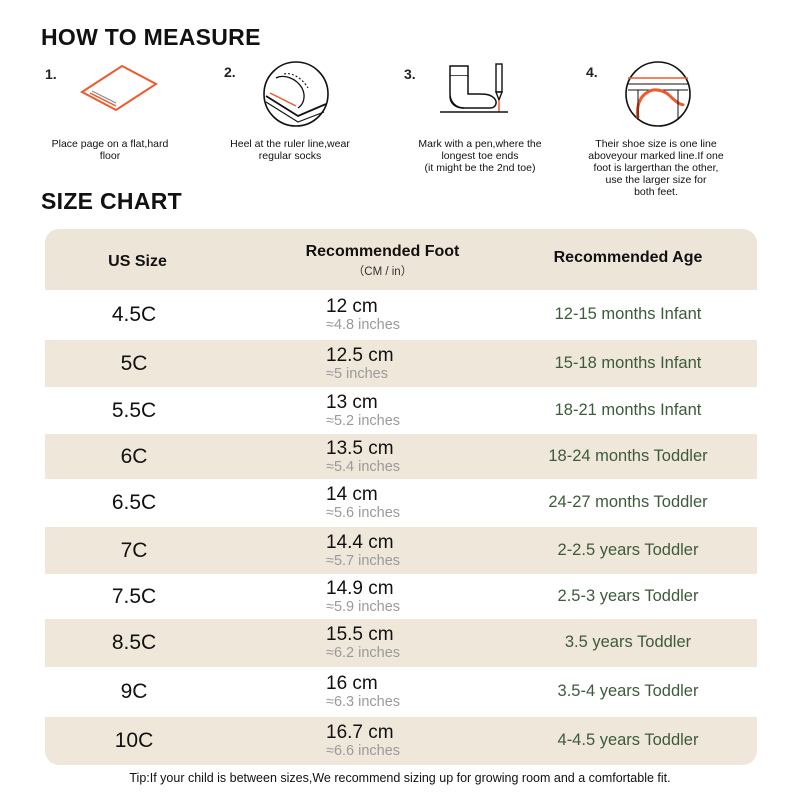 The image size is (800, 800). What do you see at coordinates (628, 691) in the screenshot?
I see `recommended-age-cell: 3.5-4 years Toddler` at bounding box center [628, 691].